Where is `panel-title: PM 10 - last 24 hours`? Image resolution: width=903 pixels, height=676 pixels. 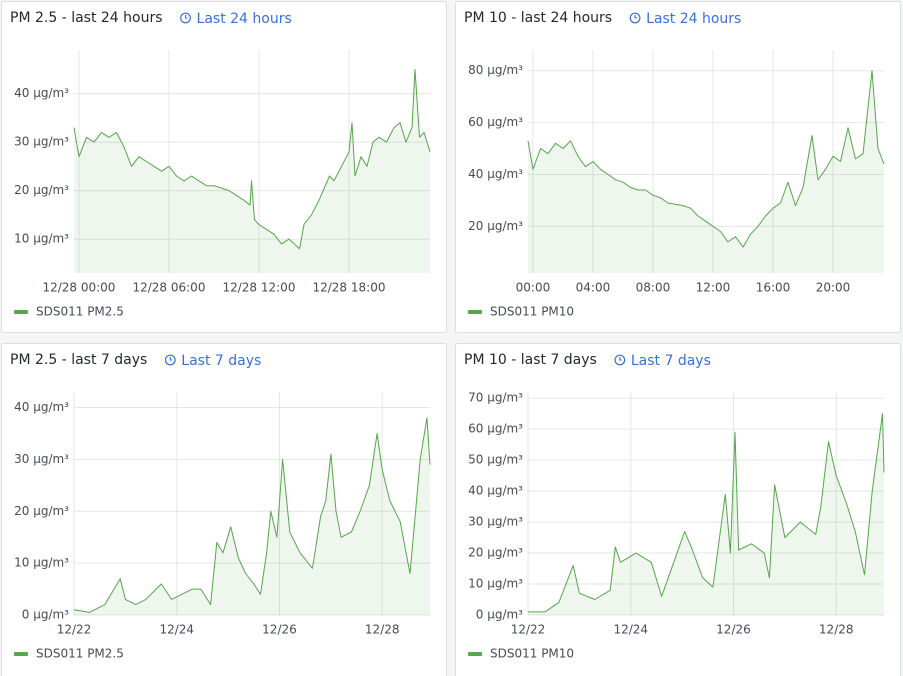
panel-title: PM 10 - last 24 hours is located at coordinates (538, 18).